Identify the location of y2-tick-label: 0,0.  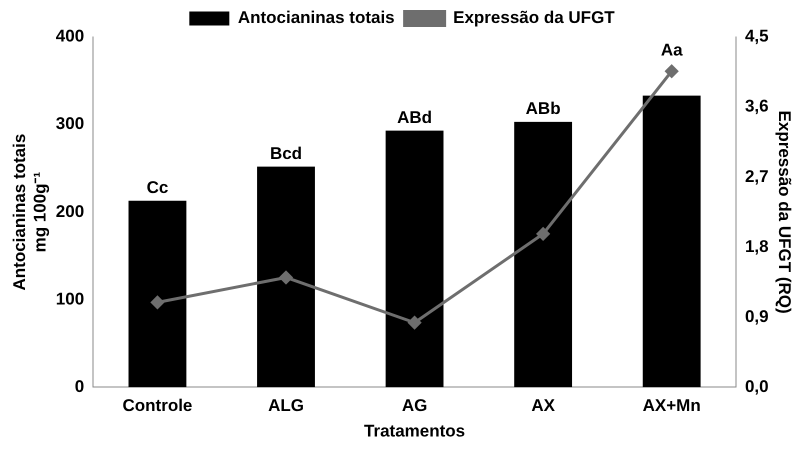
(756, 386).